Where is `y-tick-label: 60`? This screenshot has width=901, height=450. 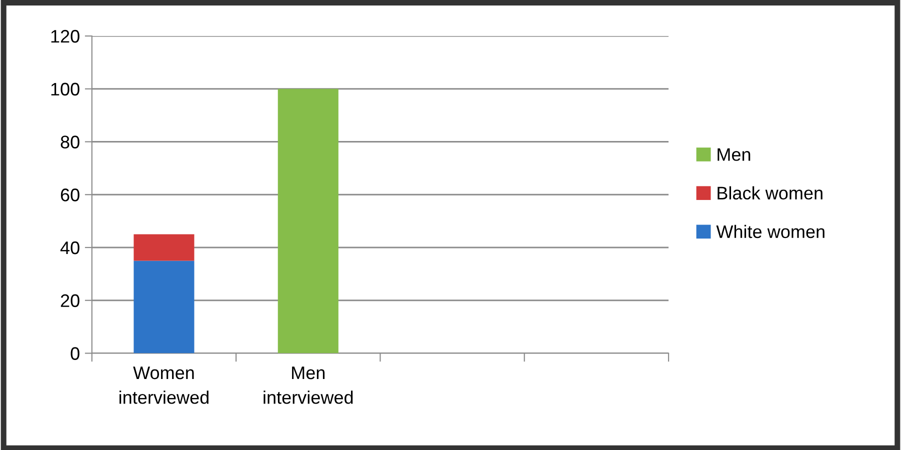 y-tick-label: 60 is located at coordinates (70, 195).